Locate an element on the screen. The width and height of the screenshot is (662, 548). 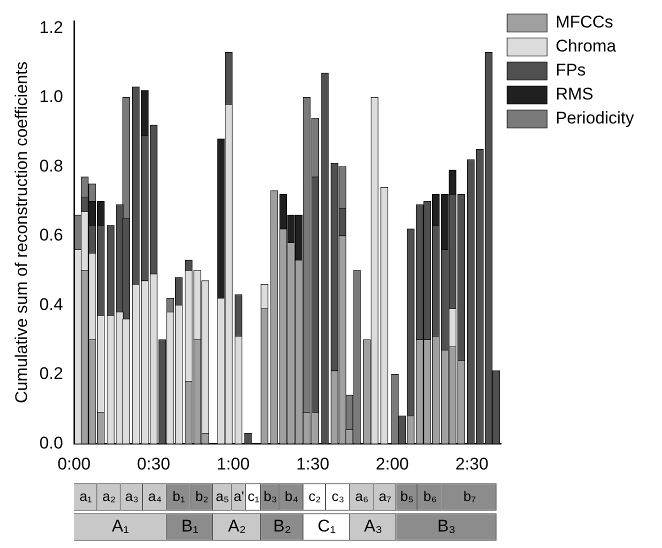
data-label: C₁ is located at coordinates (327, 526).